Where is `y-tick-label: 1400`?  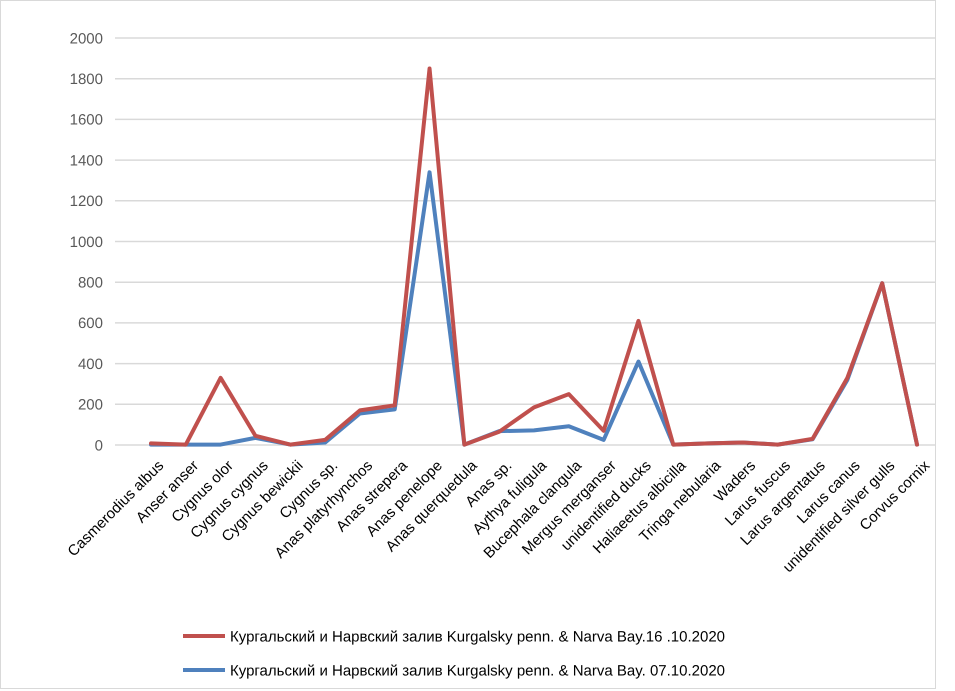
y-tick-label: 1400 is located at coordinates (86, 161).